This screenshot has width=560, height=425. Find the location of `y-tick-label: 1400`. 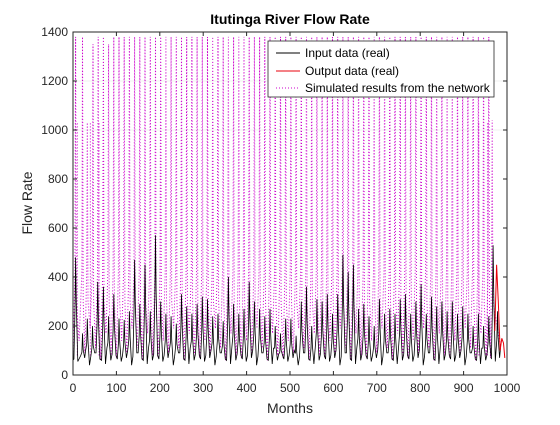

y-tick-label: 1400 is located at coordinates (54, 32).